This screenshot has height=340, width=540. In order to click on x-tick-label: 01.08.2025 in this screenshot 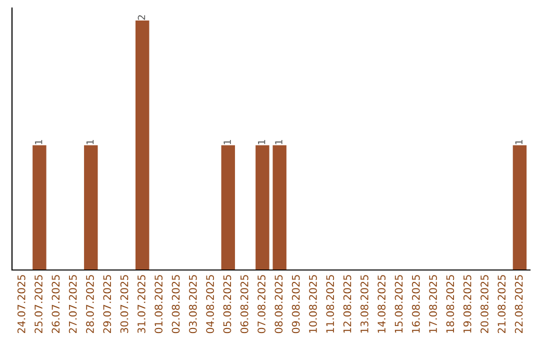, I will do `click(158, 304)`.